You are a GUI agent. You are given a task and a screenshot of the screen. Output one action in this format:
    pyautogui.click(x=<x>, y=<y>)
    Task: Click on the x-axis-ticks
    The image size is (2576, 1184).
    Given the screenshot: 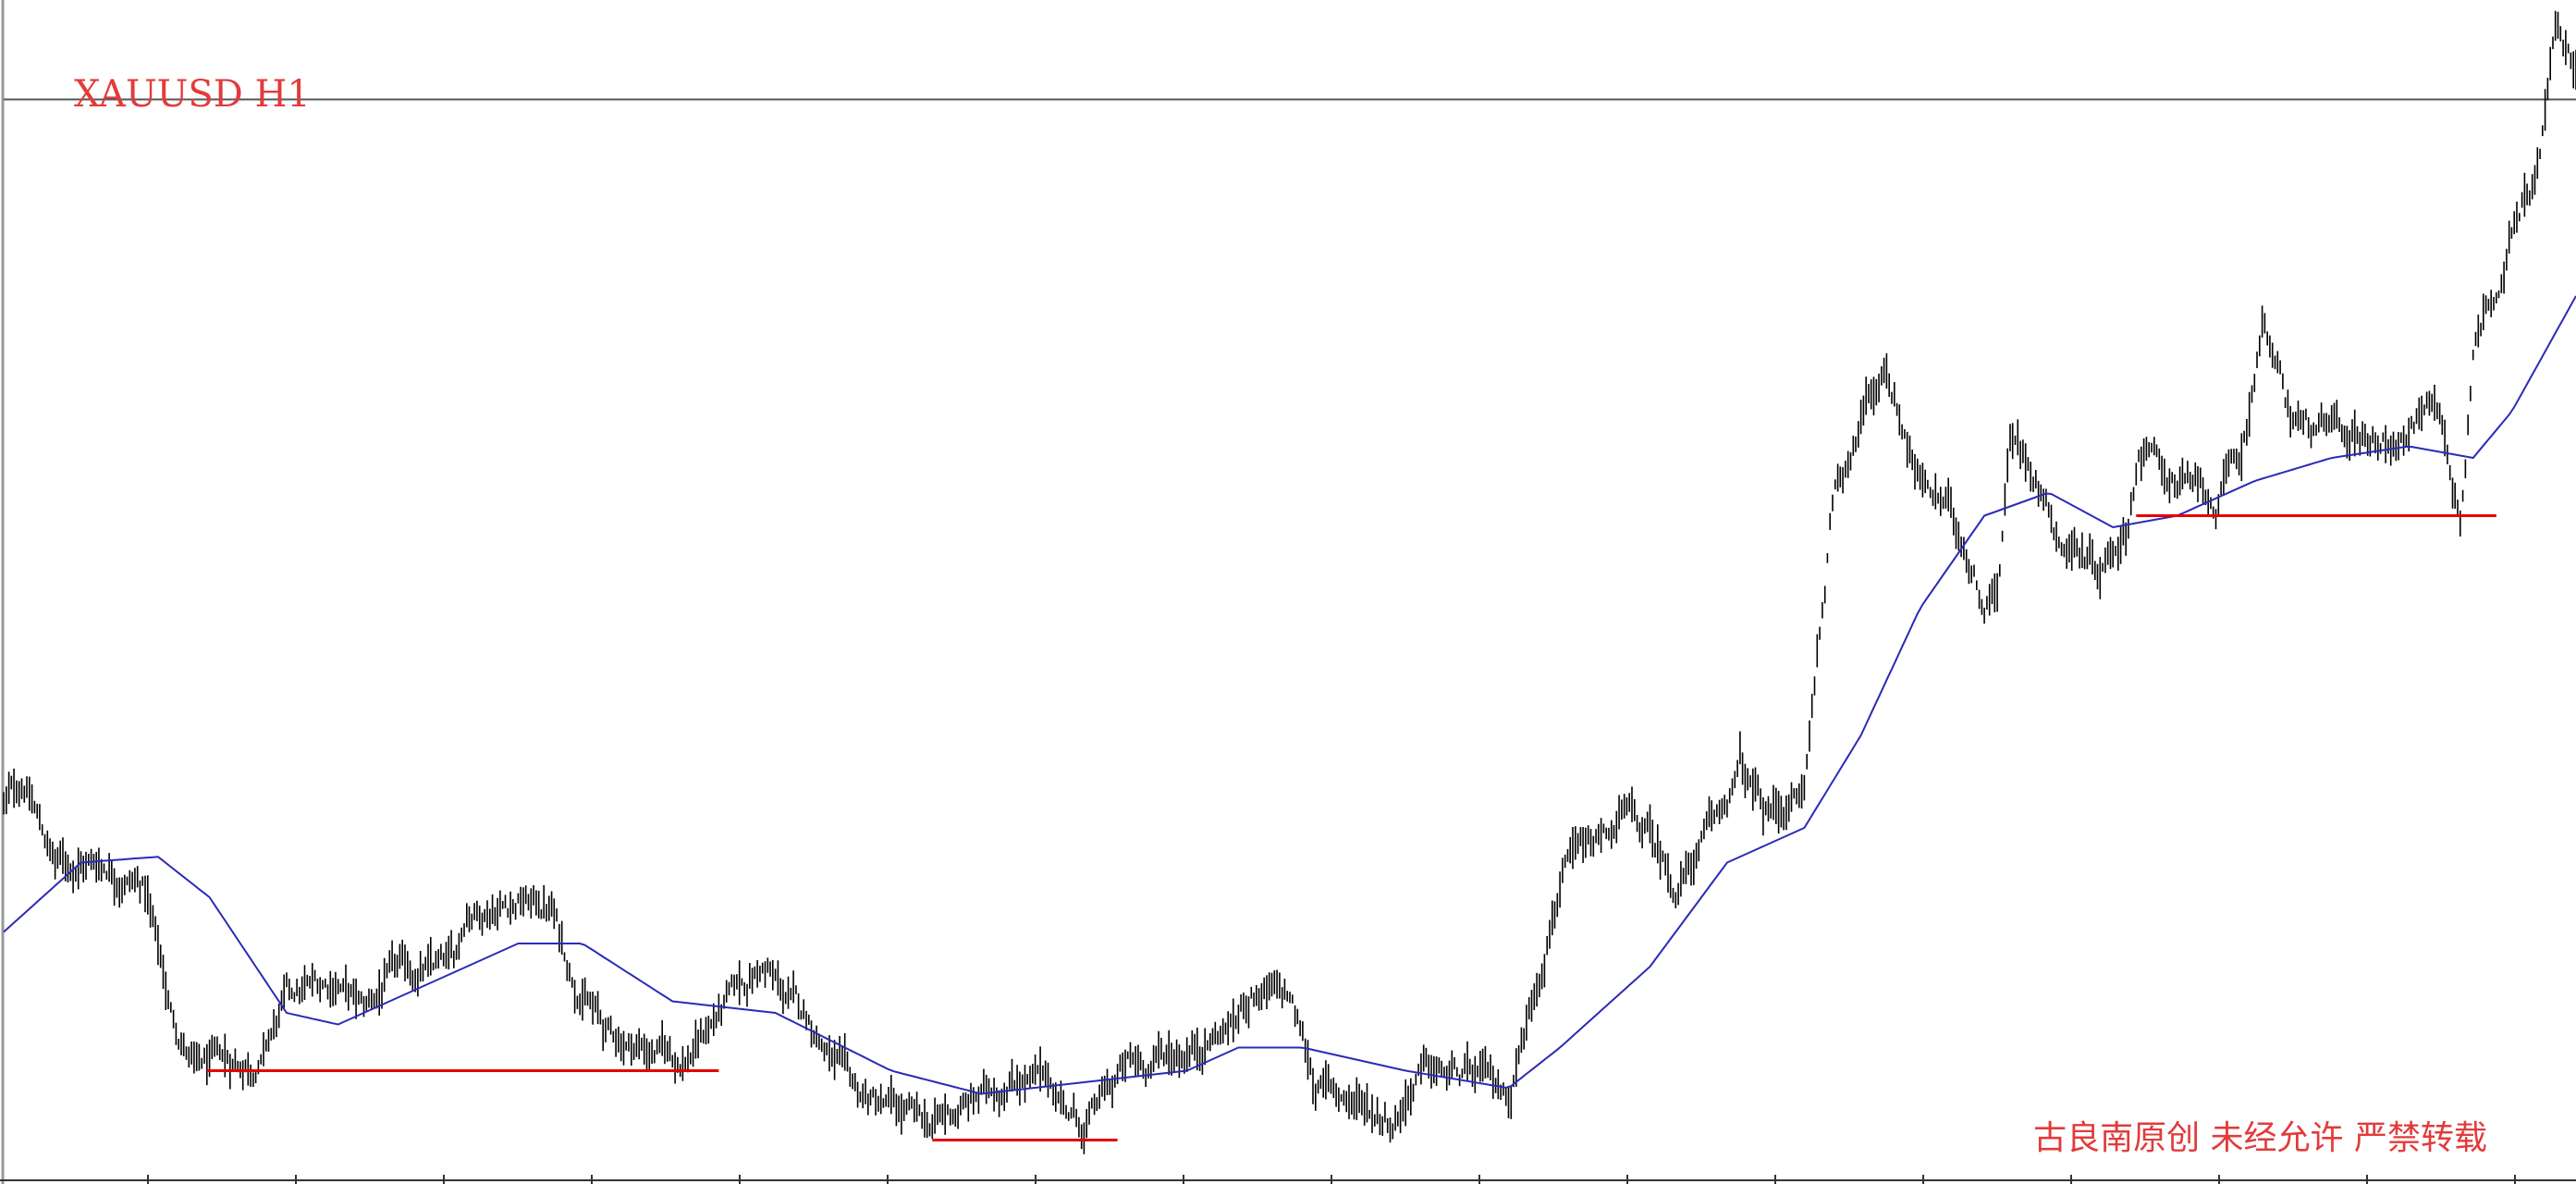 What is the action you would take?
    pyautogui.click(x=1331, y=1180)
    